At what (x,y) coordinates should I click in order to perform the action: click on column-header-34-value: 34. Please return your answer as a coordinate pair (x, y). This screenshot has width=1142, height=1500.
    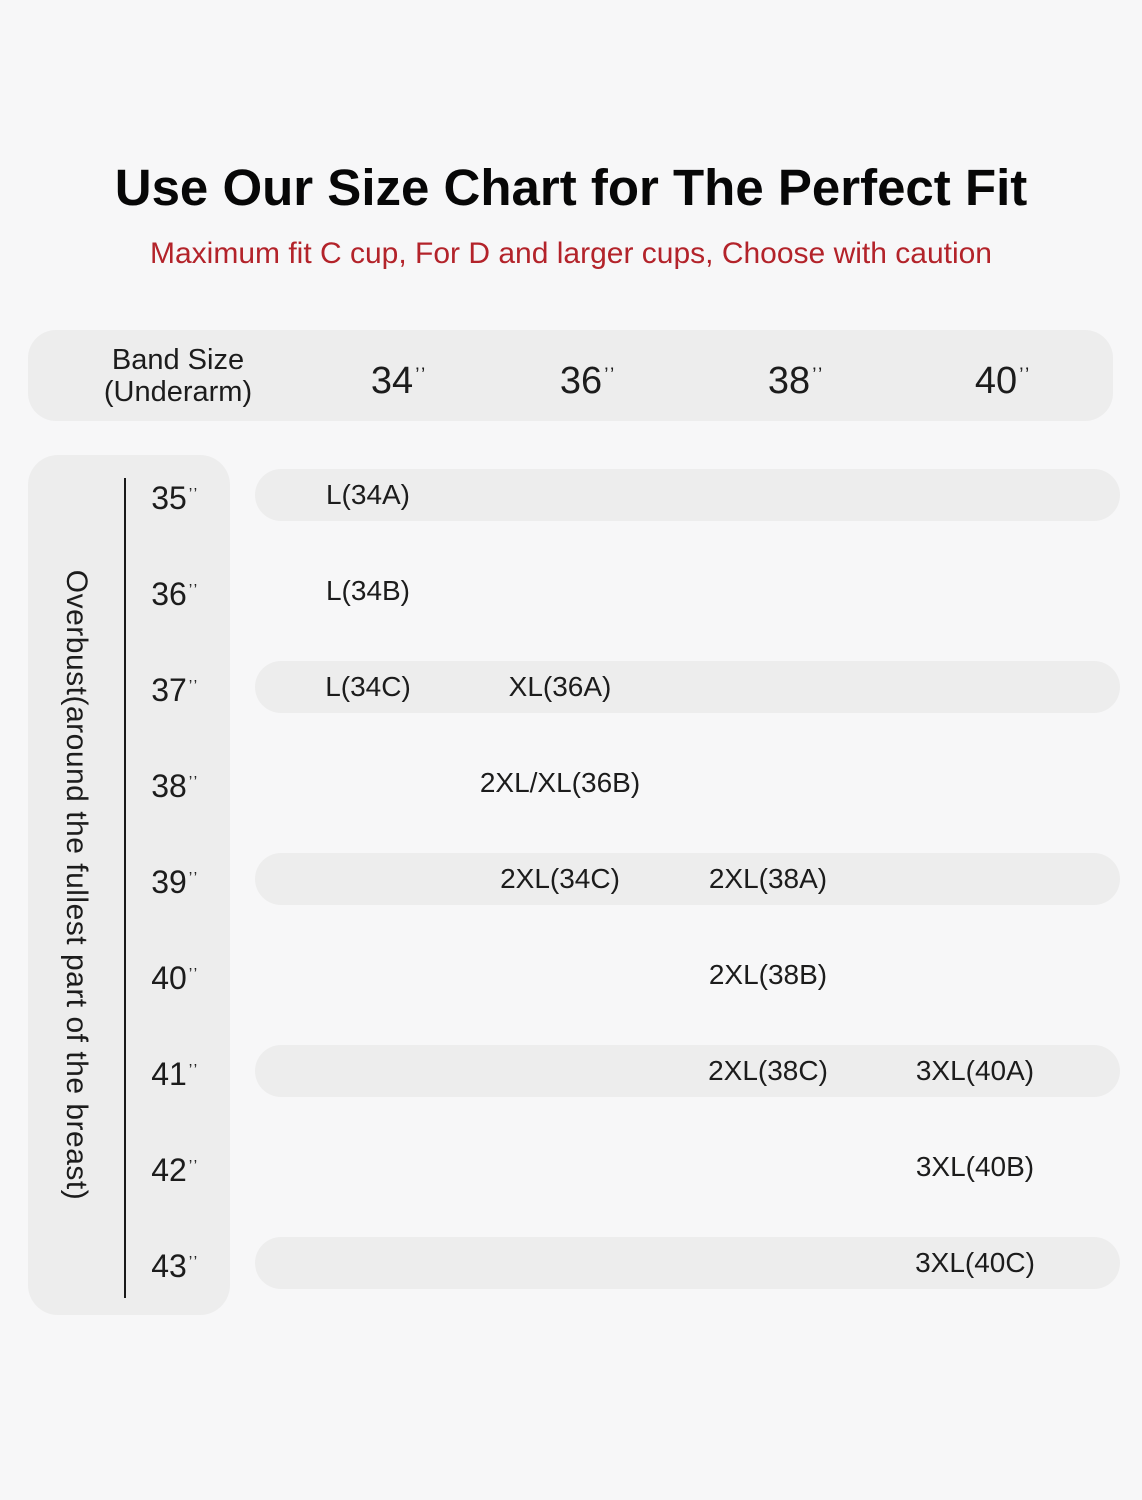
    Looking at the image, I should click on (392, 380).